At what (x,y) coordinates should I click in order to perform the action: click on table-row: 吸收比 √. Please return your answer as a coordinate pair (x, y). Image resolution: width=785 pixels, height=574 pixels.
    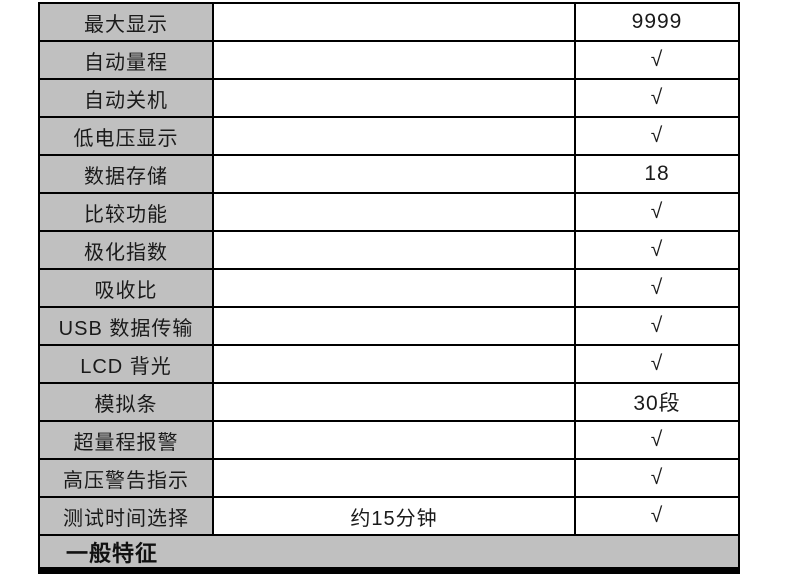
    Looking at the image, I should click on (389, 289).